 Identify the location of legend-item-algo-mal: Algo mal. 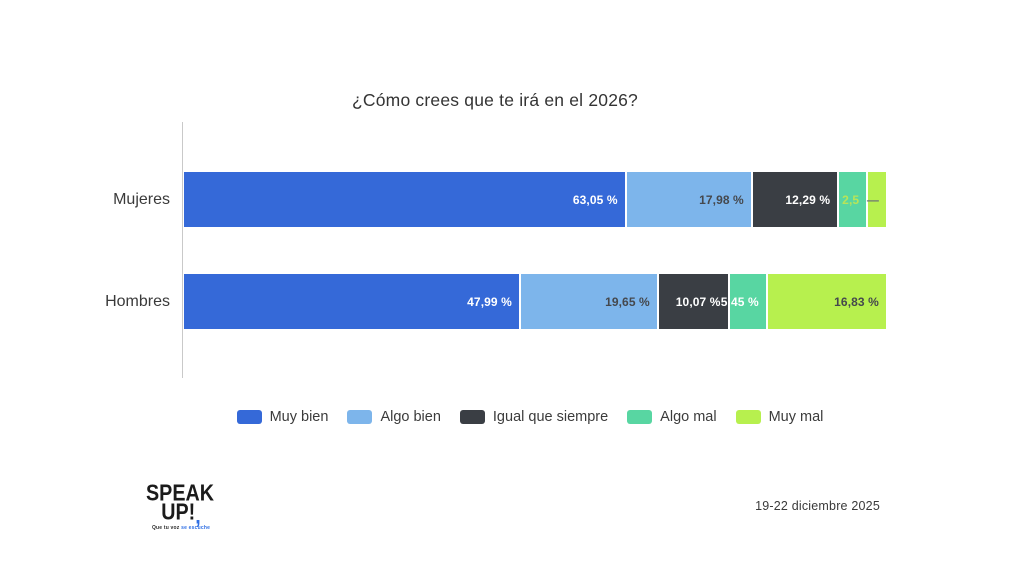
(672, 417).